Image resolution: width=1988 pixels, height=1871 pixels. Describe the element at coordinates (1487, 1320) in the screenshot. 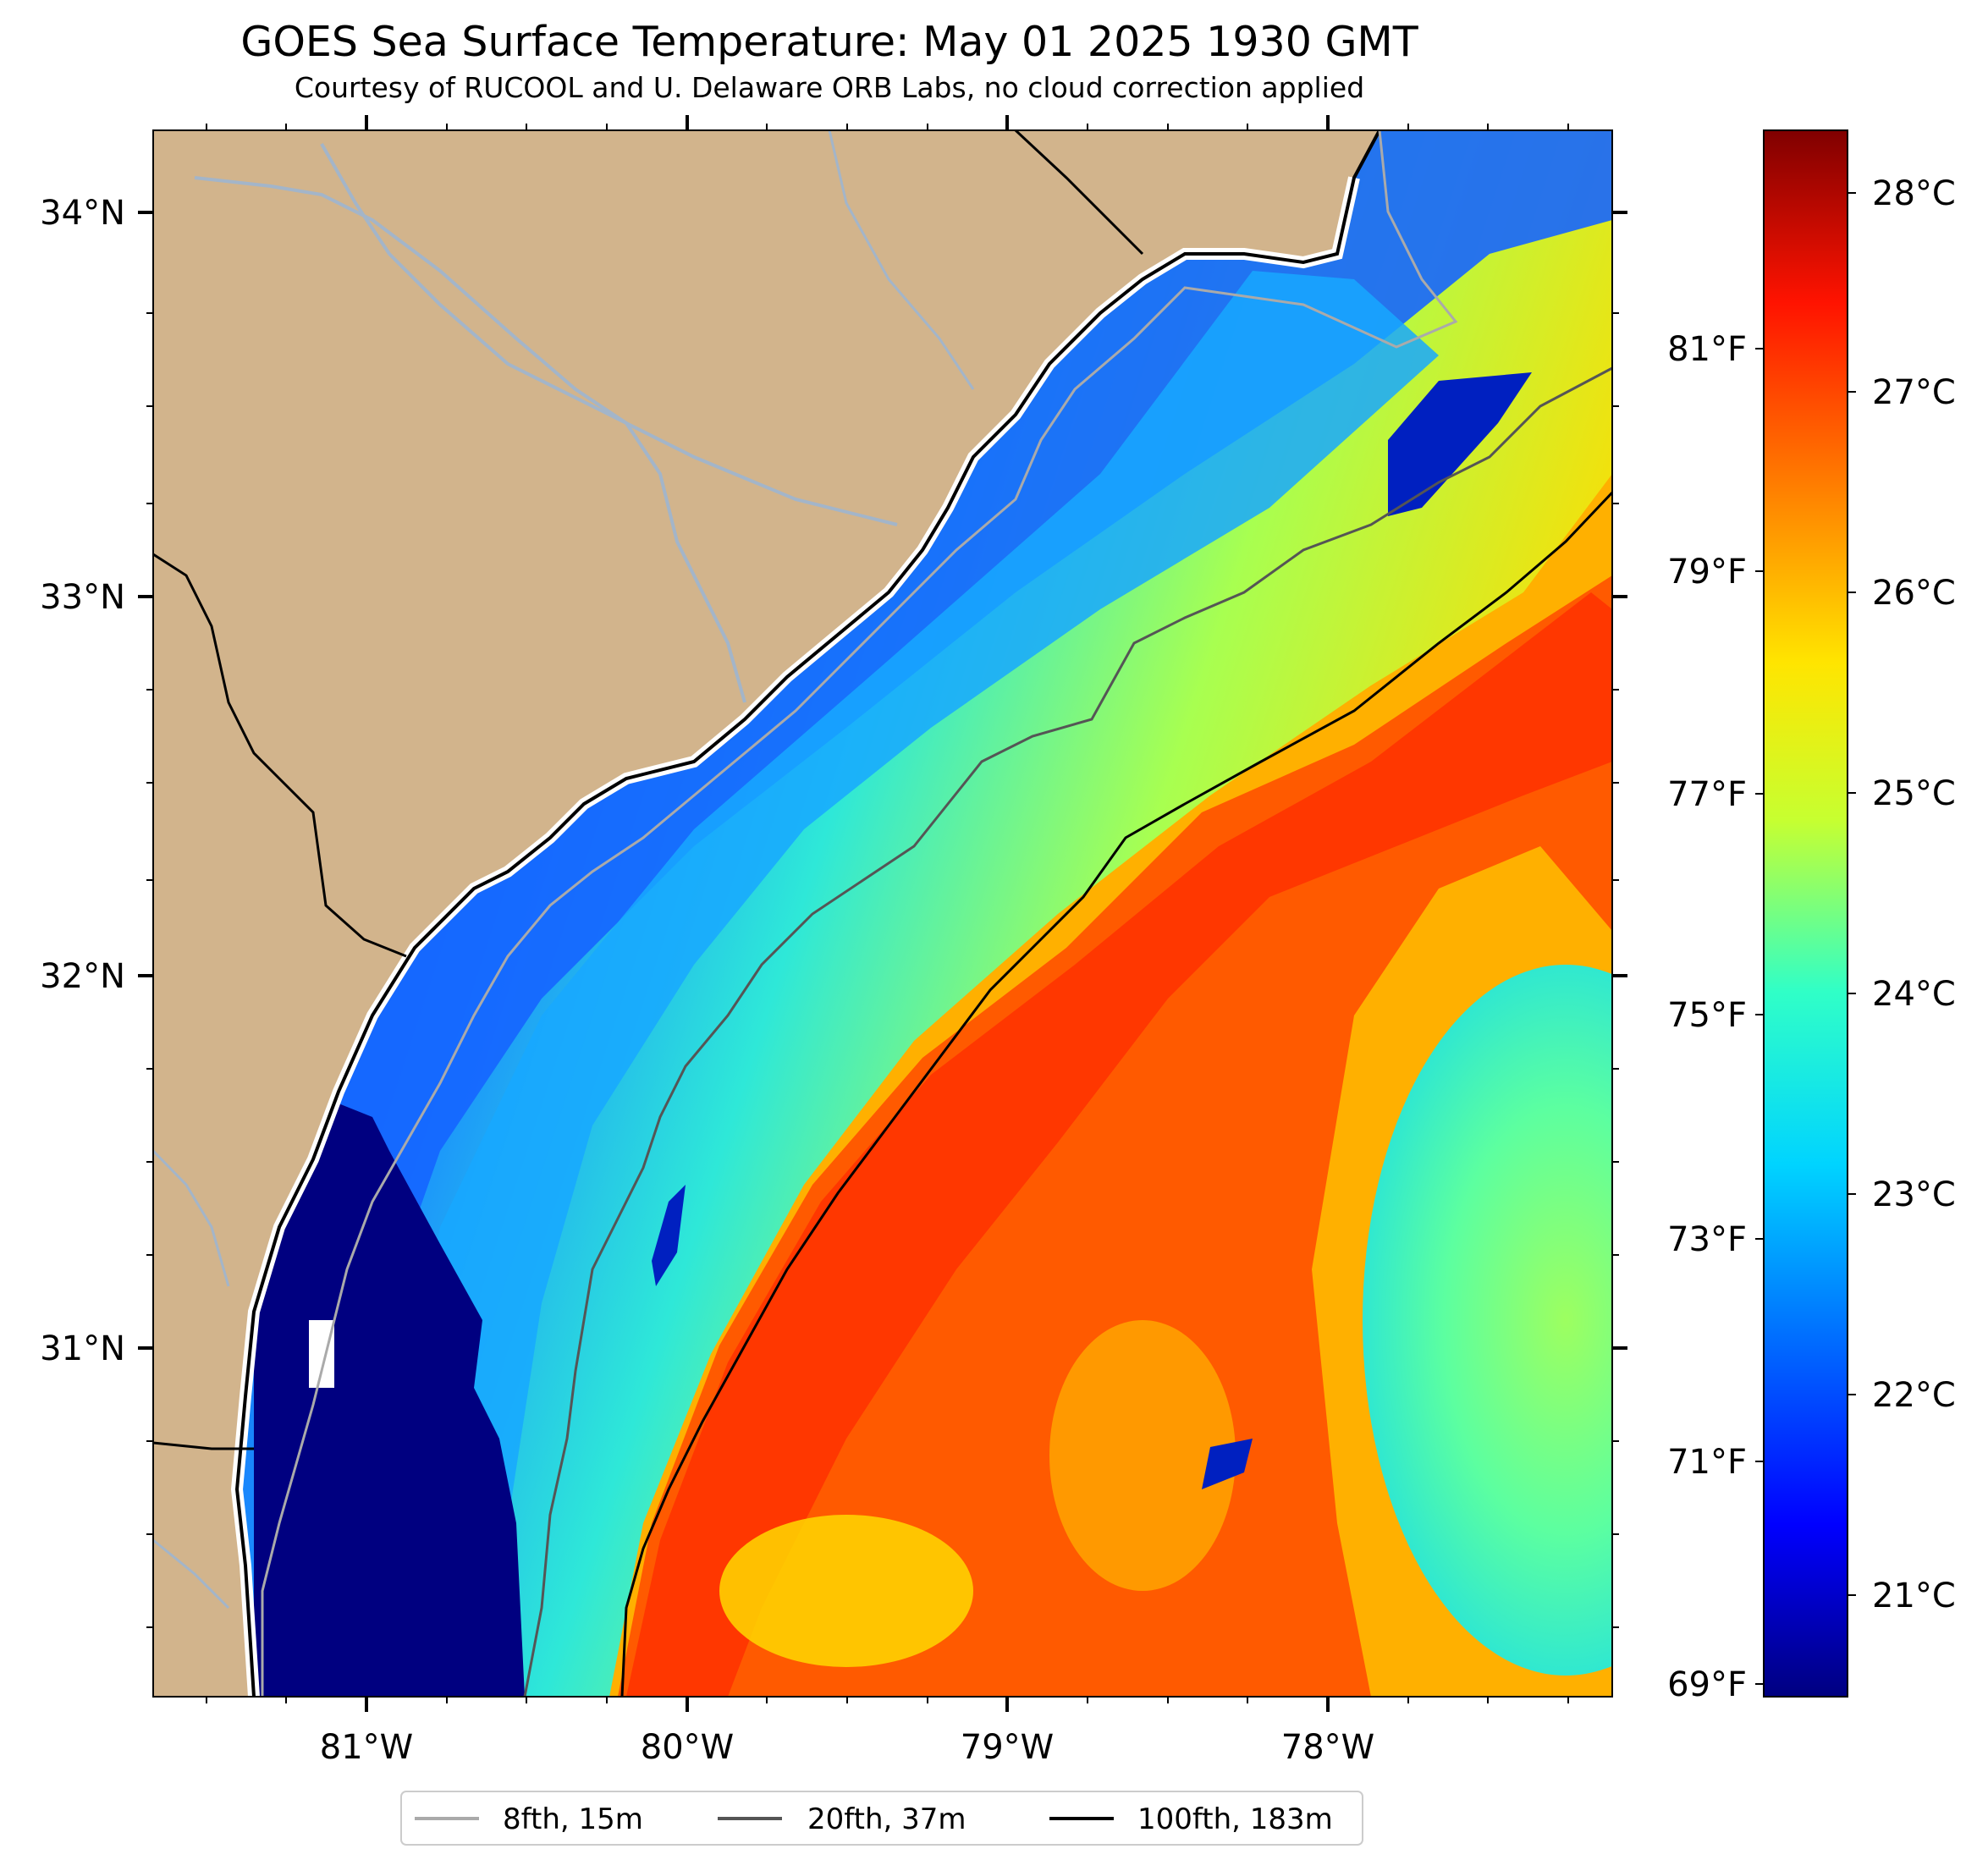

I see `eastern-eddy` at that location.